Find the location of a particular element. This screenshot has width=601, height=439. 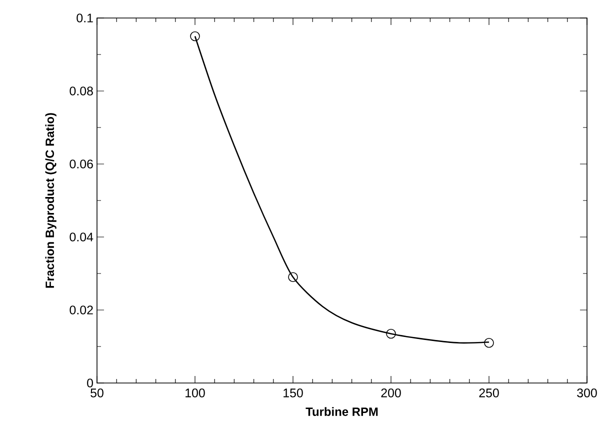

x-tick-label: 100 is located at coordinates (195, 393).